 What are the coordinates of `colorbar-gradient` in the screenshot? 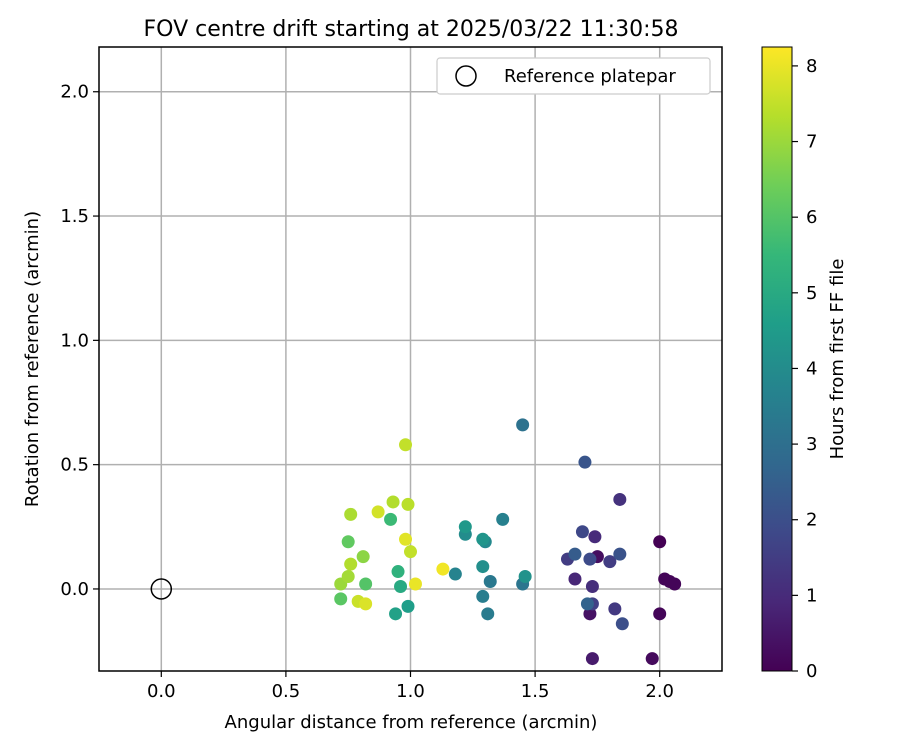 It's located at (777, 359).